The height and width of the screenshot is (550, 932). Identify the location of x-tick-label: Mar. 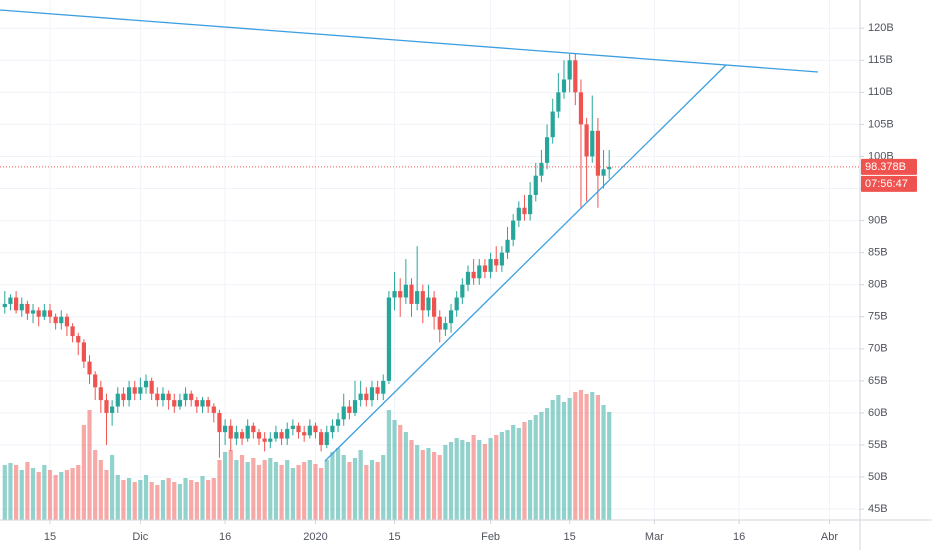
(654, 537).